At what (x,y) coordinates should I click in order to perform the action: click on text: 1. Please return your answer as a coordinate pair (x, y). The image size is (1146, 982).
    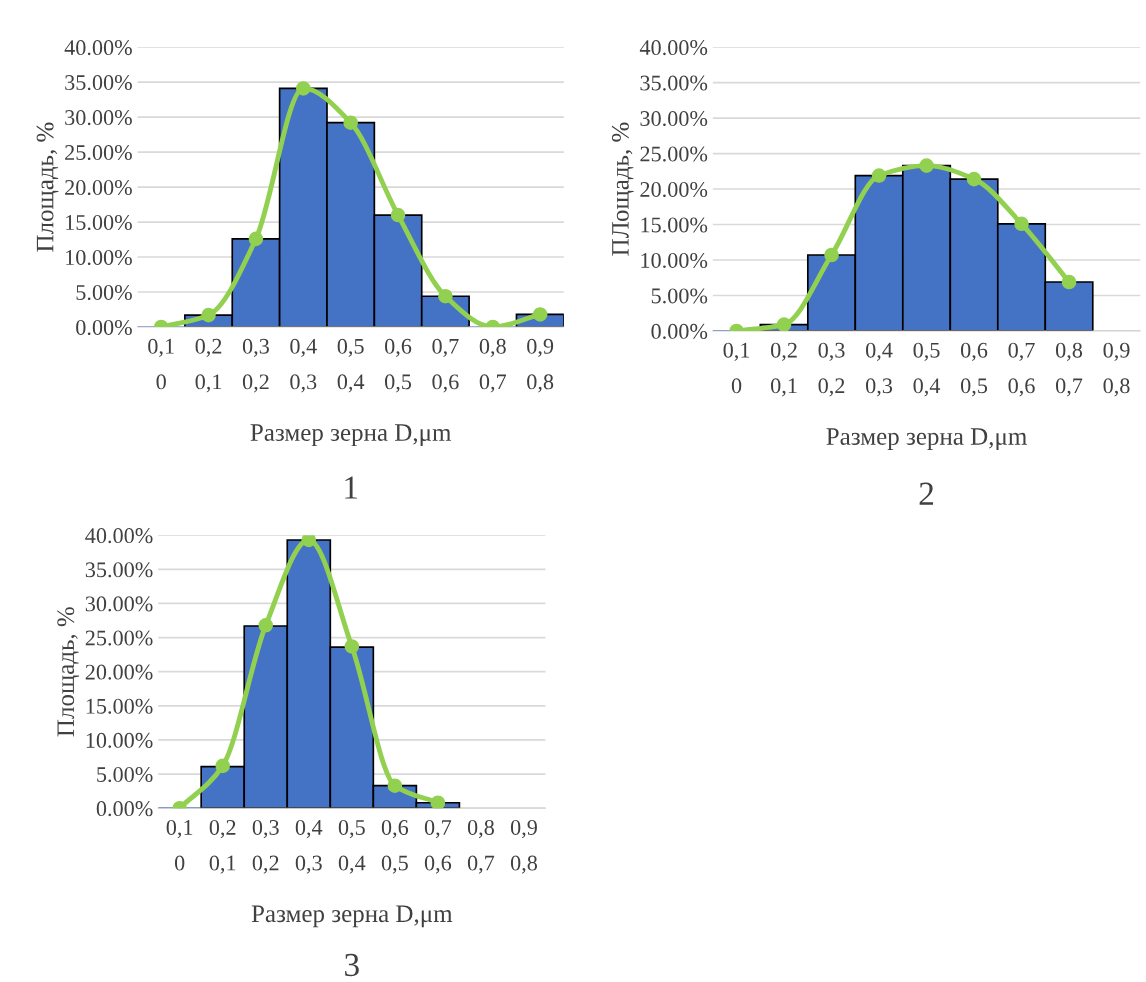
    Looking at the image, I should click on (351, 487).